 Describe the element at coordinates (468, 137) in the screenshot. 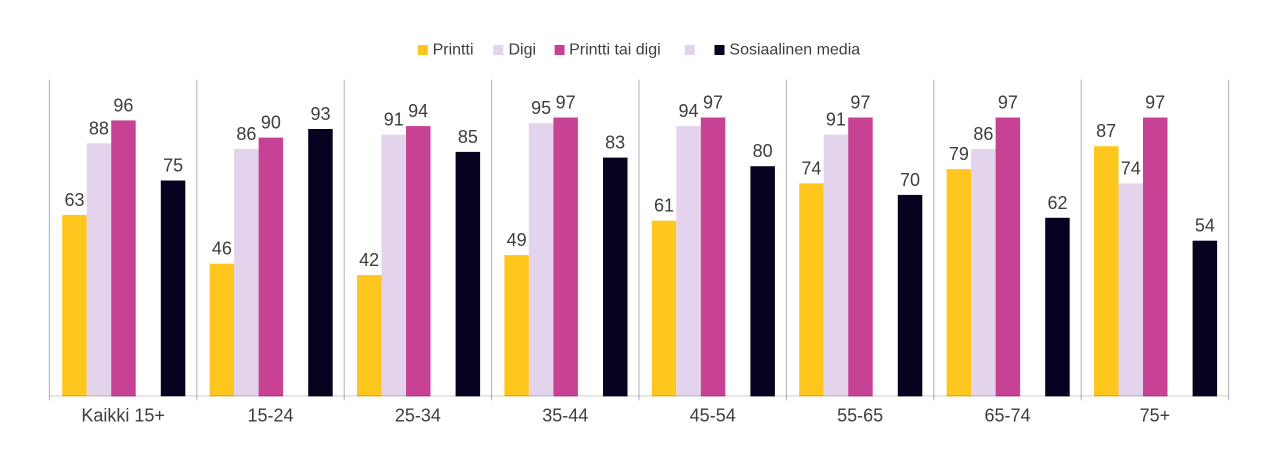

I see `svg-text: 85` at that location.